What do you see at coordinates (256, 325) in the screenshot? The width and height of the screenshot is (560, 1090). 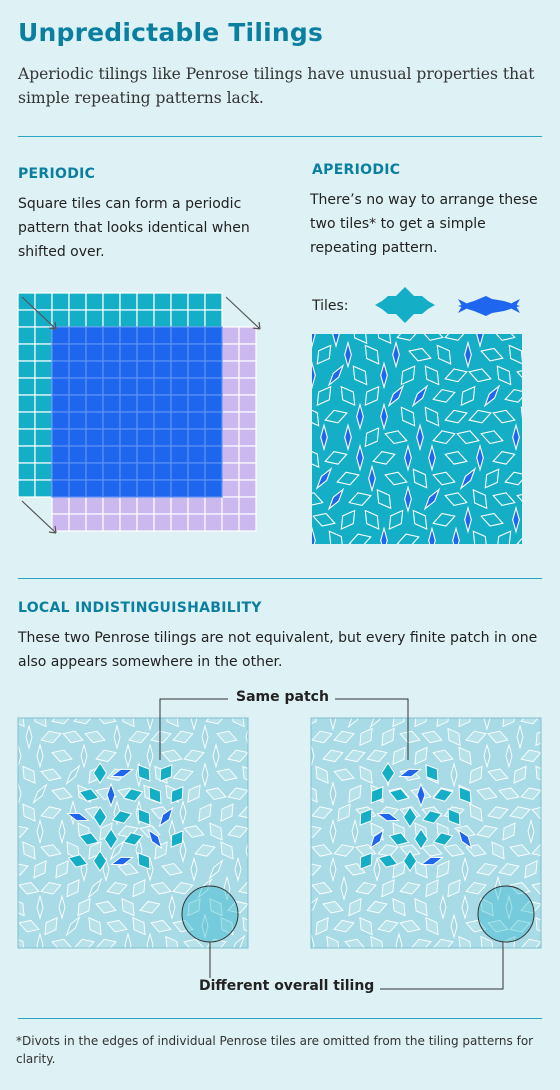 I see `shift-arrow-head` at bounding box center [256, 325].